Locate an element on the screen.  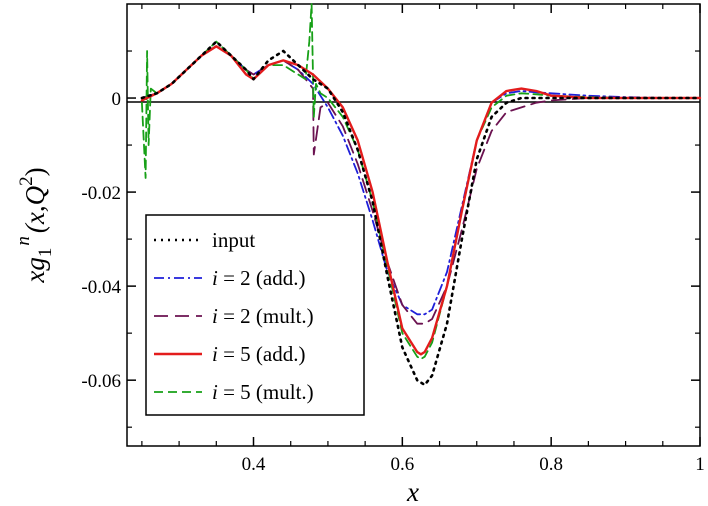
y-axis-label: xg1n (x,Q2) is located at coordinates (34, 225).